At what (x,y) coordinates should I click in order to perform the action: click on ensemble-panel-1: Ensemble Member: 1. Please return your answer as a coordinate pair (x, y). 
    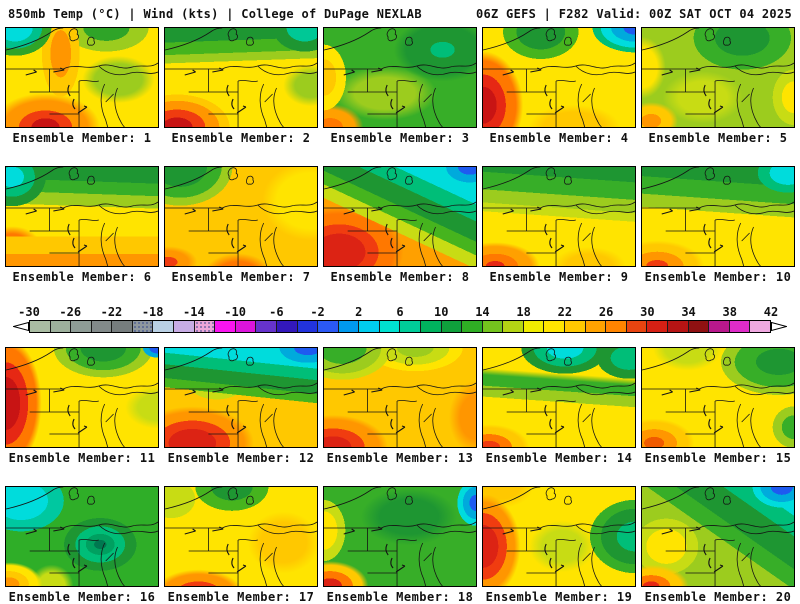
    Looking at the image, I should click on (82, 86).